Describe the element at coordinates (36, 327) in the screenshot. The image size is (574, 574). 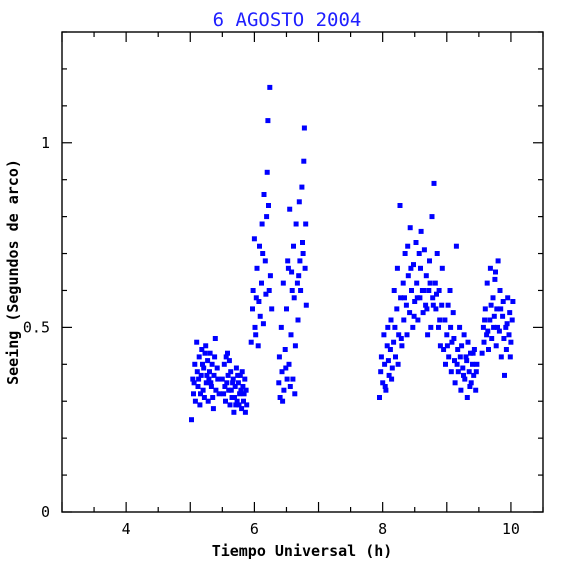
I see `y-tick-label: 0.5` at that location.